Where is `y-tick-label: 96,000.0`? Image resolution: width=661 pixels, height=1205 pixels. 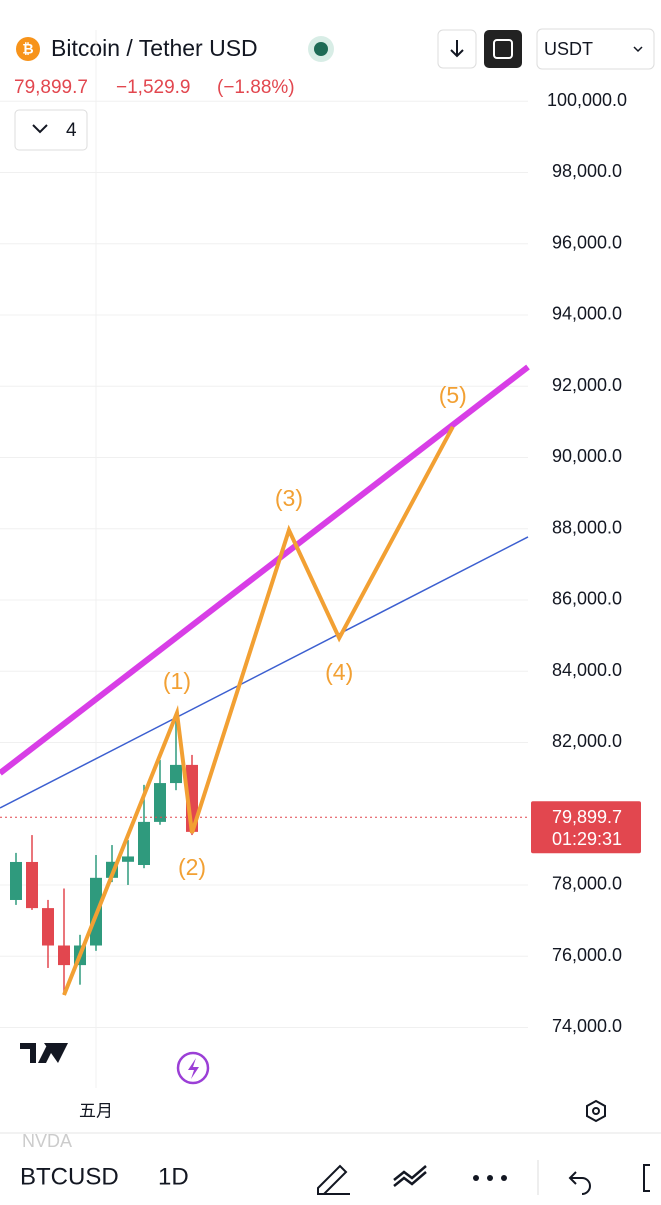
y-tick-label: 96,000.0 is located at coordinates (587, 242).